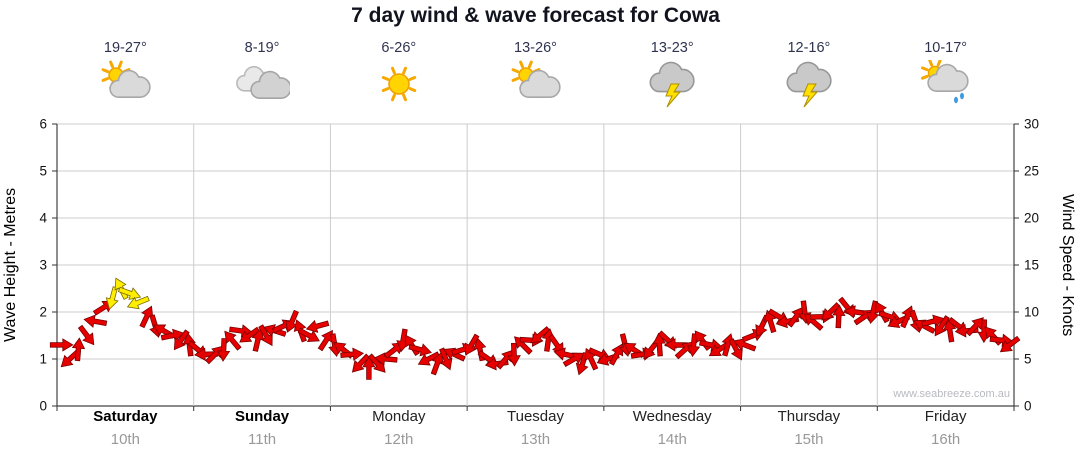 The height and width of the screenshot is (475, 1080). What do you see at coordinates (809, 48) in the screenshot?
I see `day-temperature-range: 12-16°` at bounding box center [809, 48].